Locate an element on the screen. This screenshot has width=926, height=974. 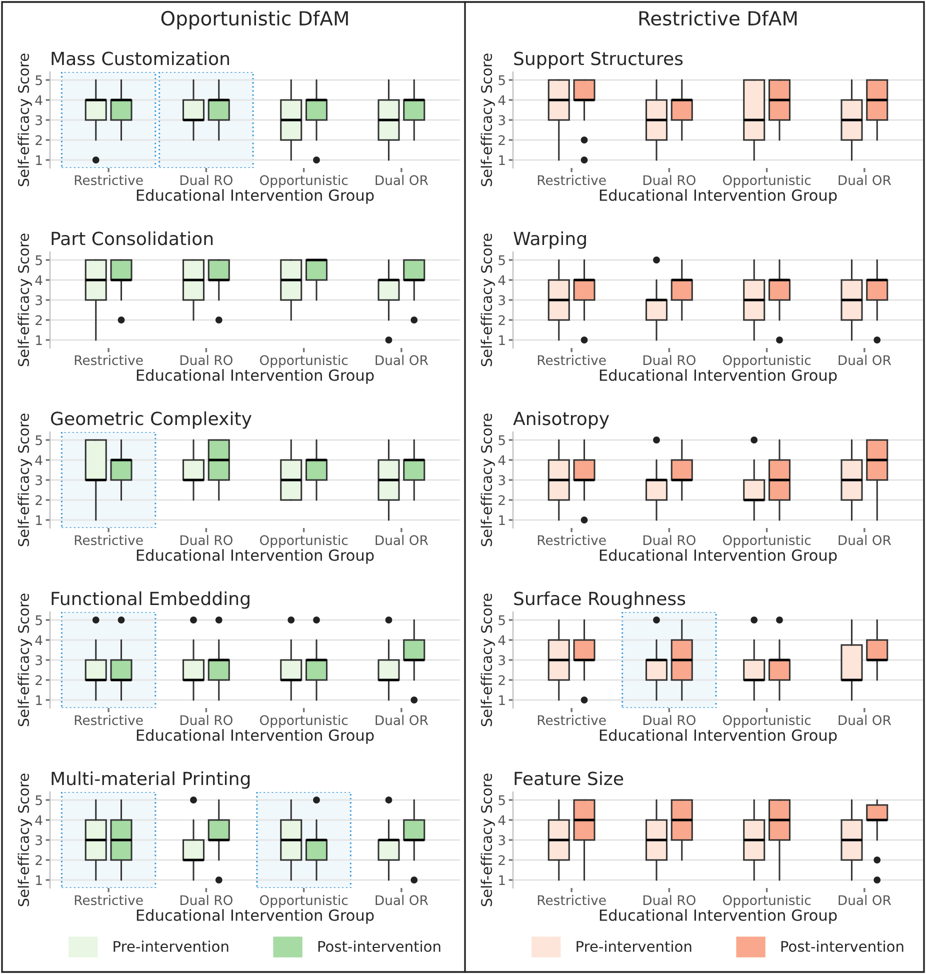
chart-title: Part Consolidation is located at coordinates (132, 238).